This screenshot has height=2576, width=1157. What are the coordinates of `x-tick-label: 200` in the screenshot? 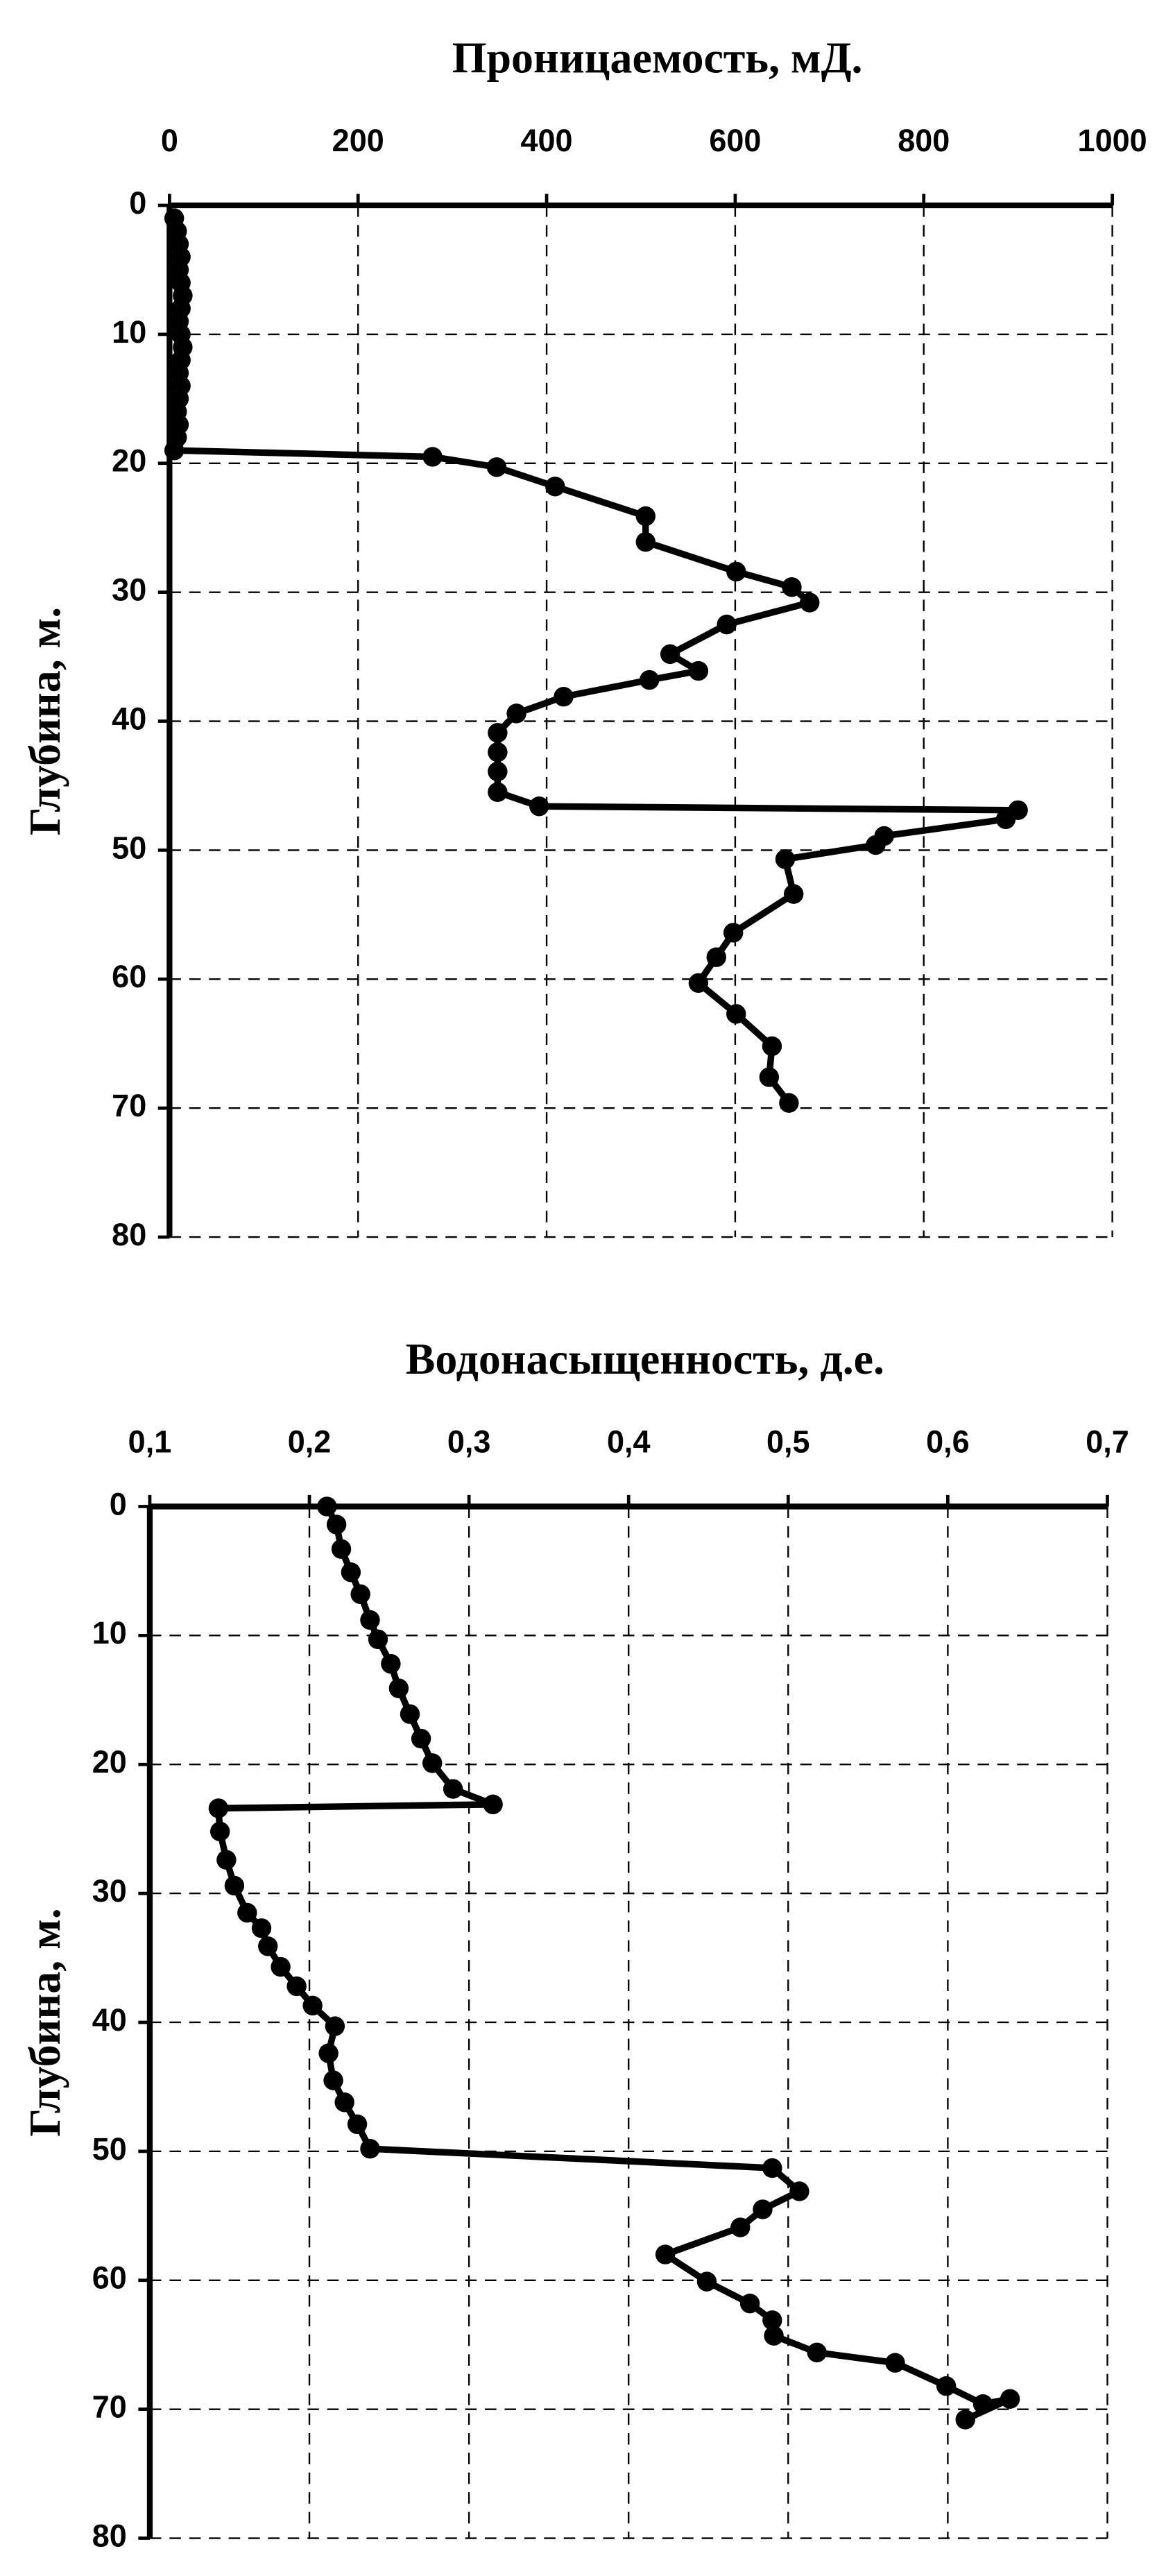 It's located at (358, 140).